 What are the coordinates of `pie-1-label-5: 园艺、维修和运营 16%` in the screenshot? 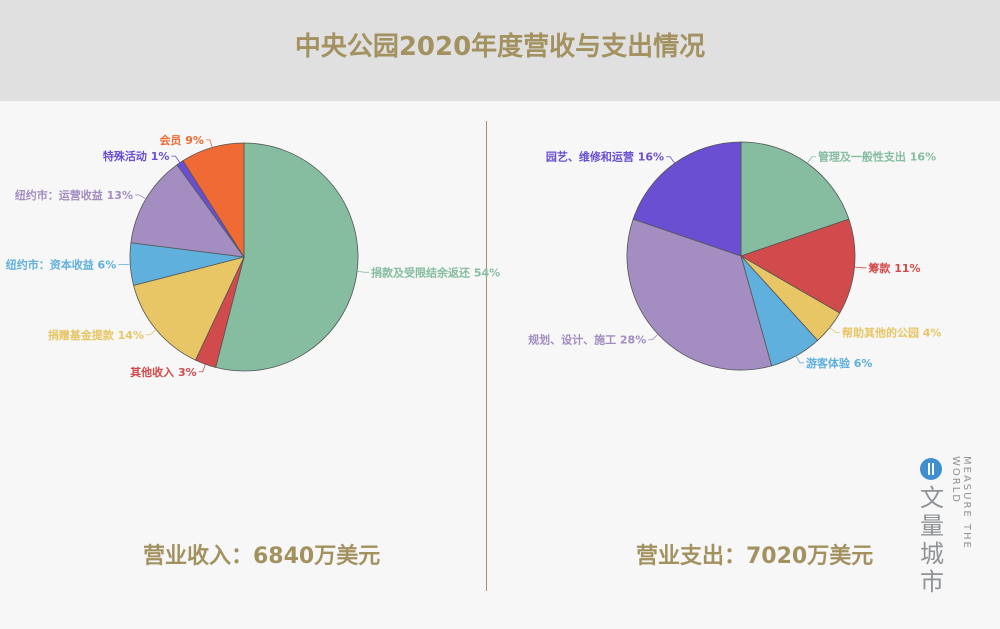 It's located at (605, 157).